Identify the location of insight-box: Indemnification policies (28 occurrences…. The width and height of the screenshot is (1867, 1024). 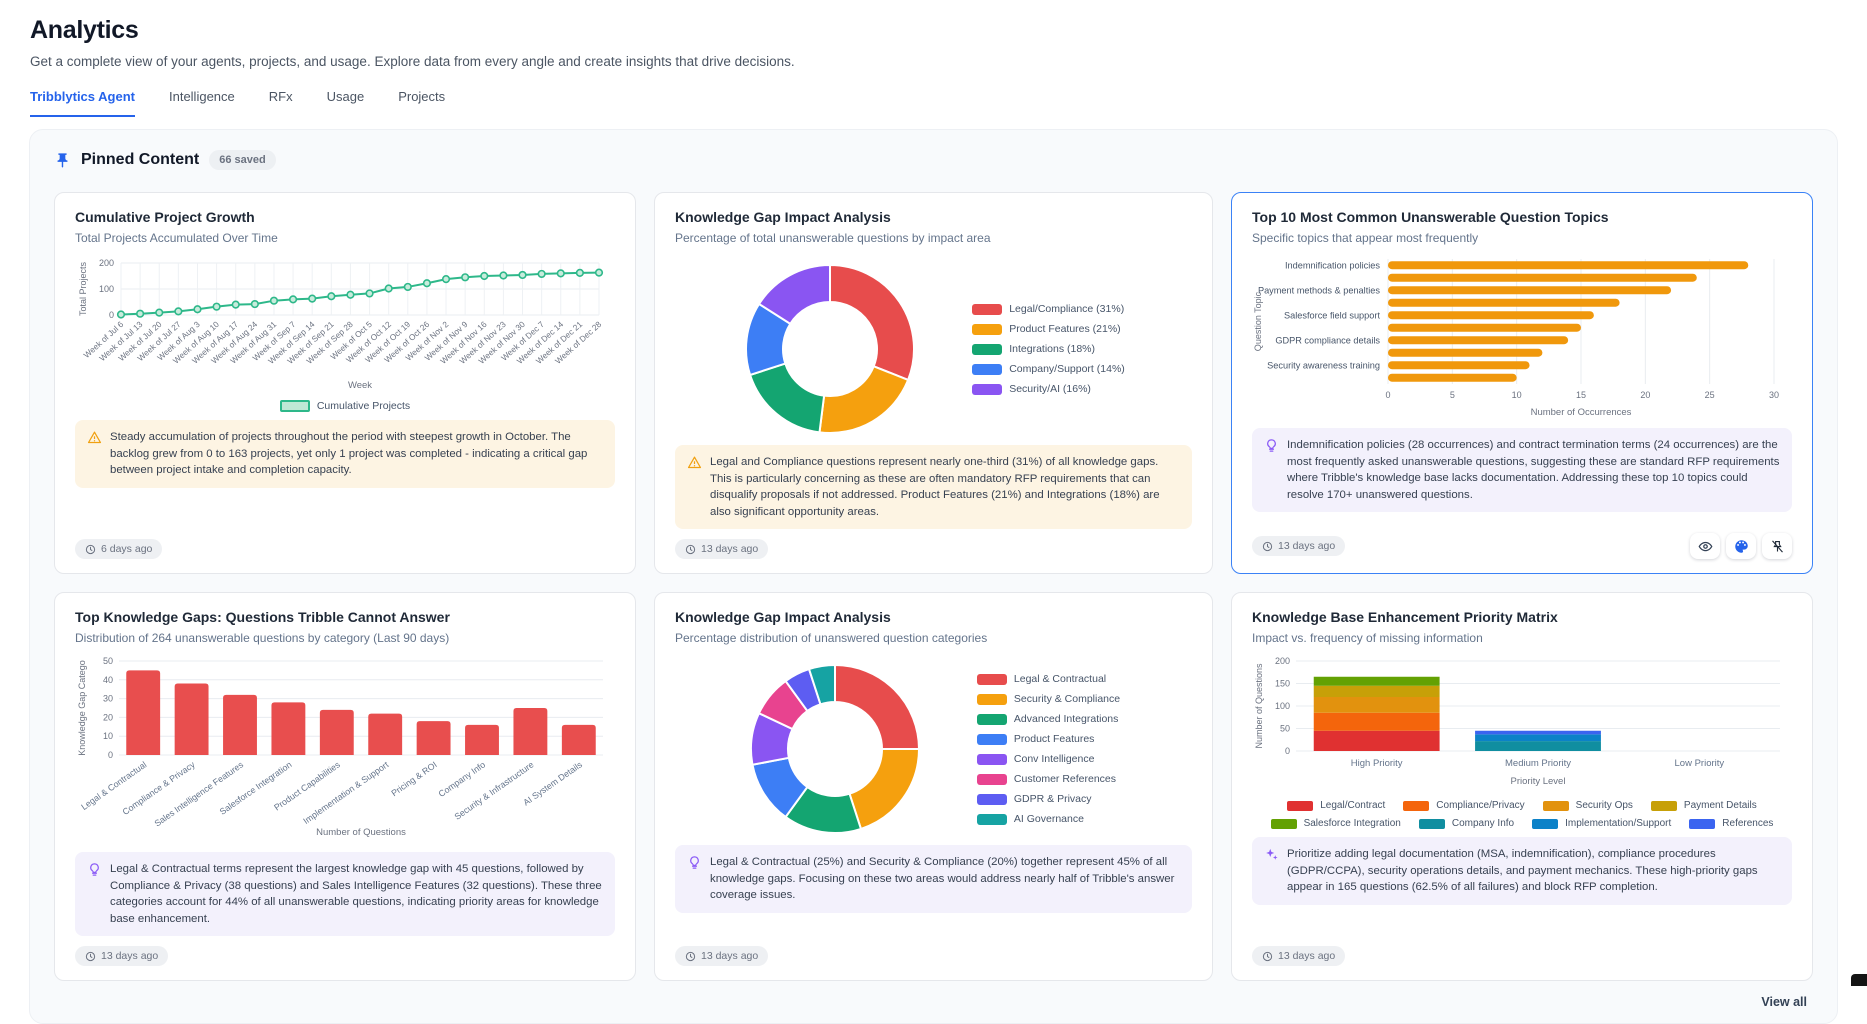
(1522, 470).